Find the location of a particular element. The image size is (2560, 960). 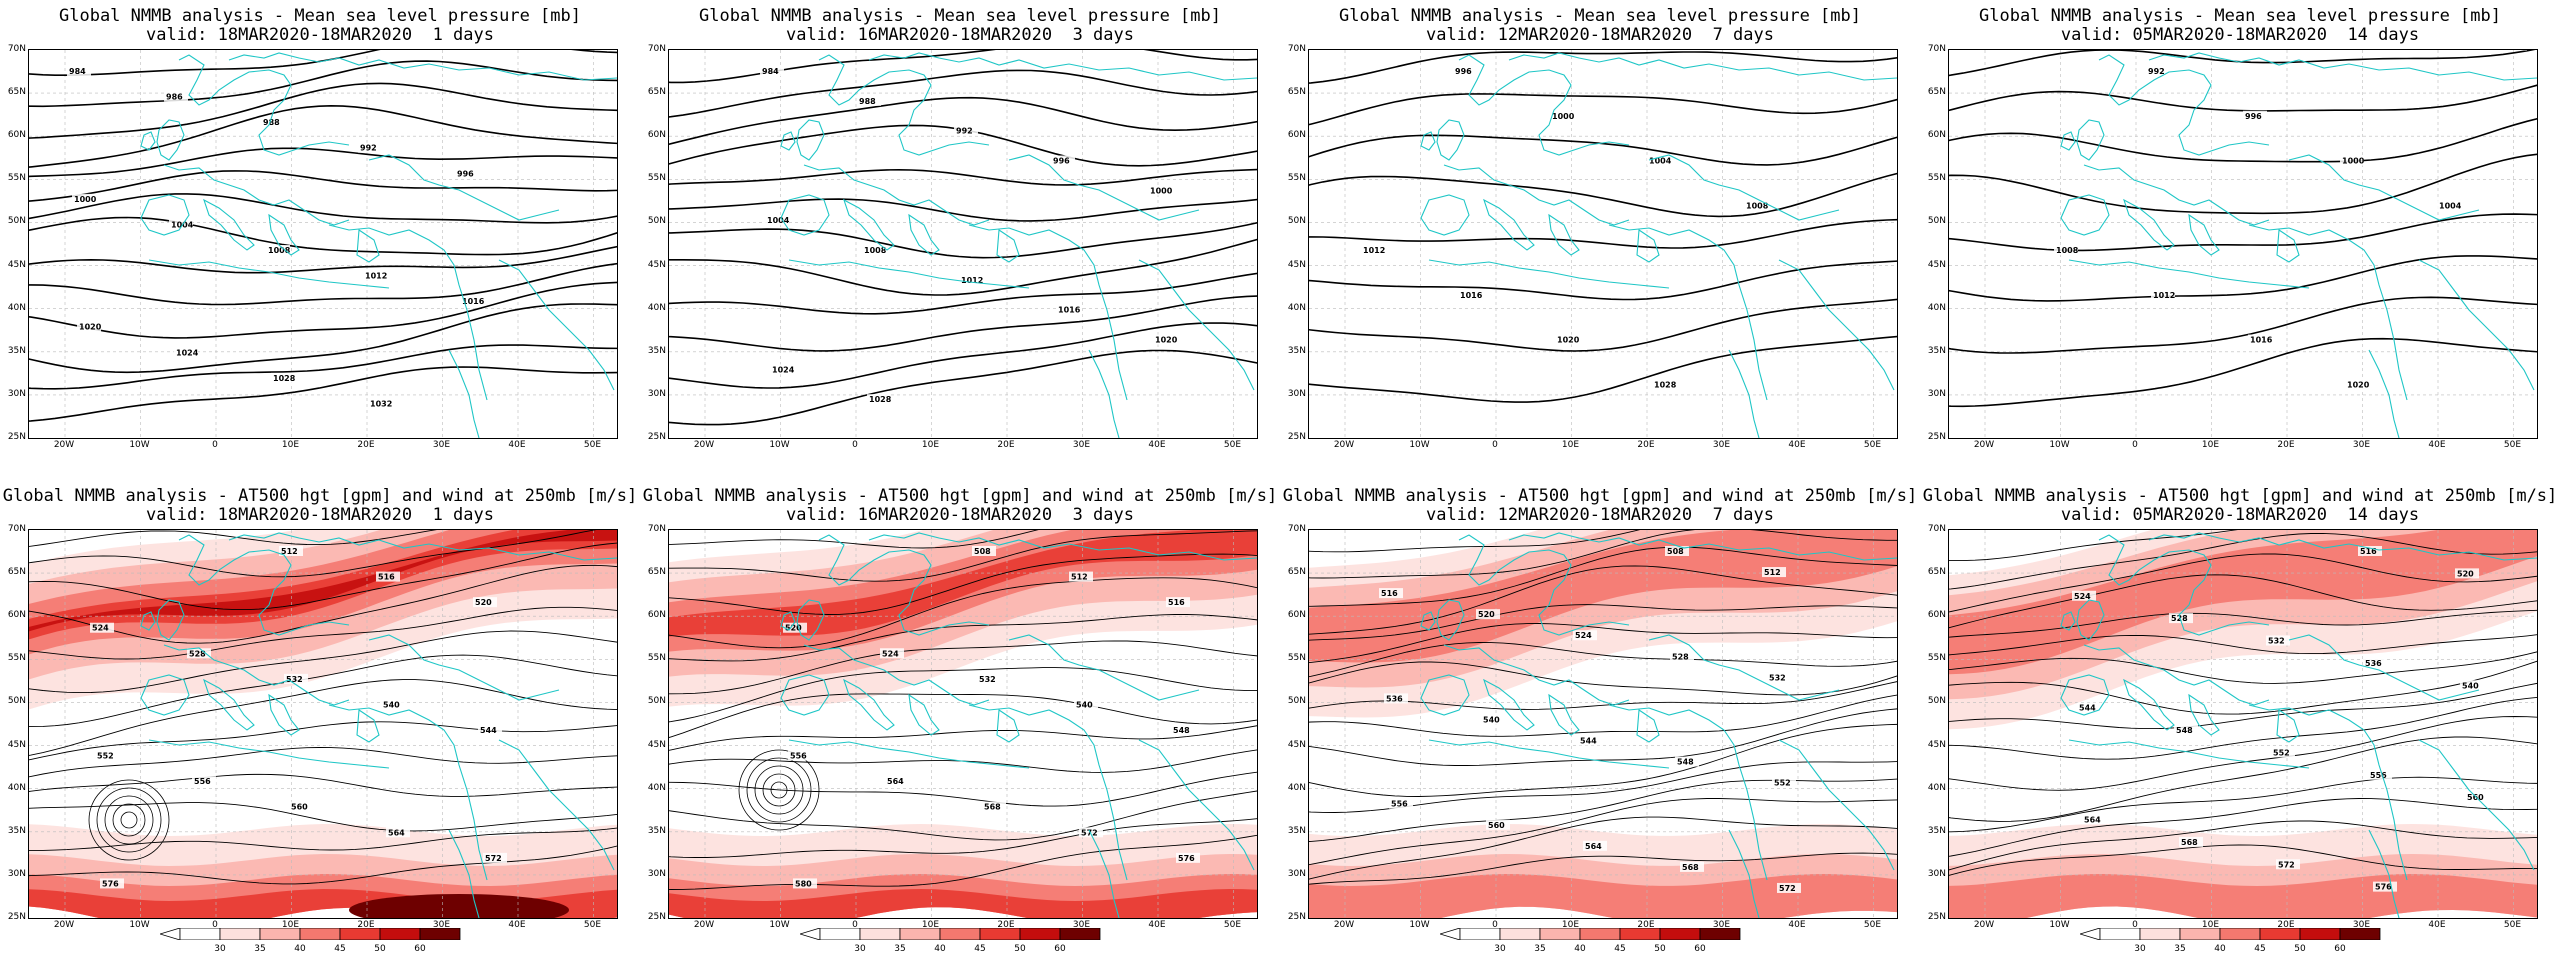

contour-label: 576 is located at coordinates (110, 883).